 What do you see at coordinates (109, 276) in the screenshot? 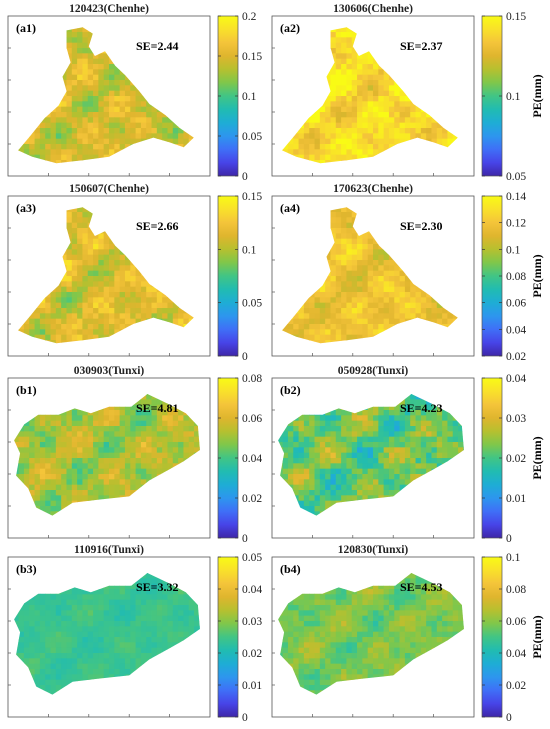
I see `plot-frame` at bounding box center [109, 276].